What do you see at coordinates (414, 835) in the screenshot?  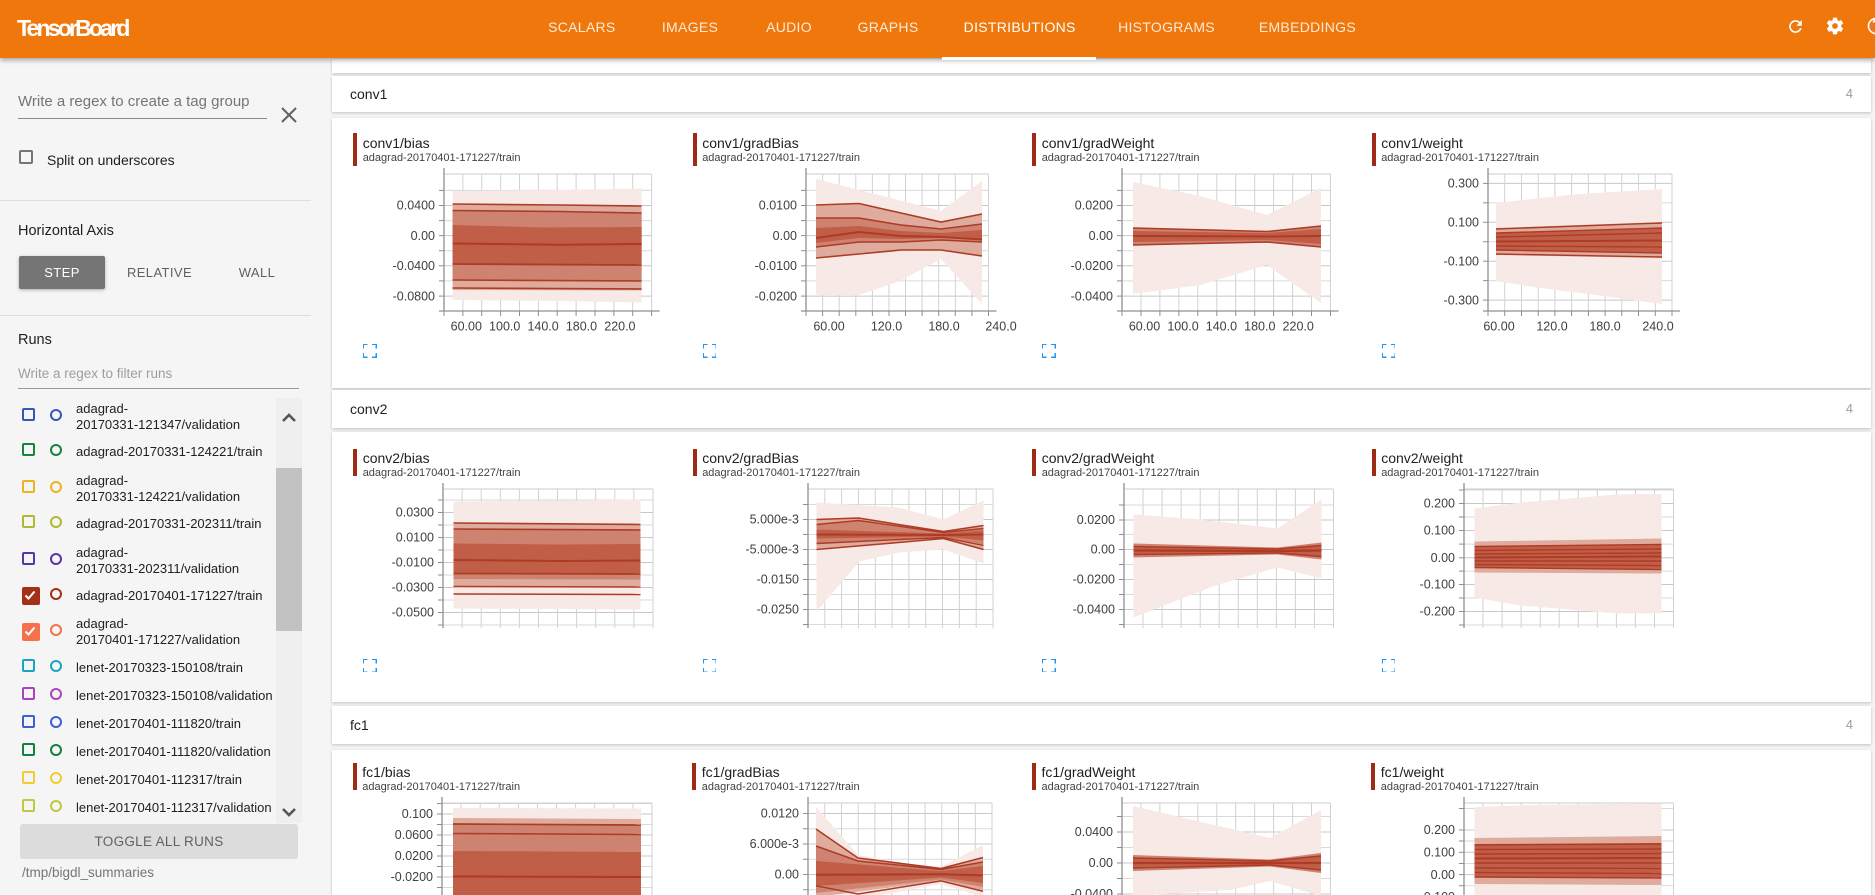 I see `svg-text: 0.0600` at bounding box center [414, 835].